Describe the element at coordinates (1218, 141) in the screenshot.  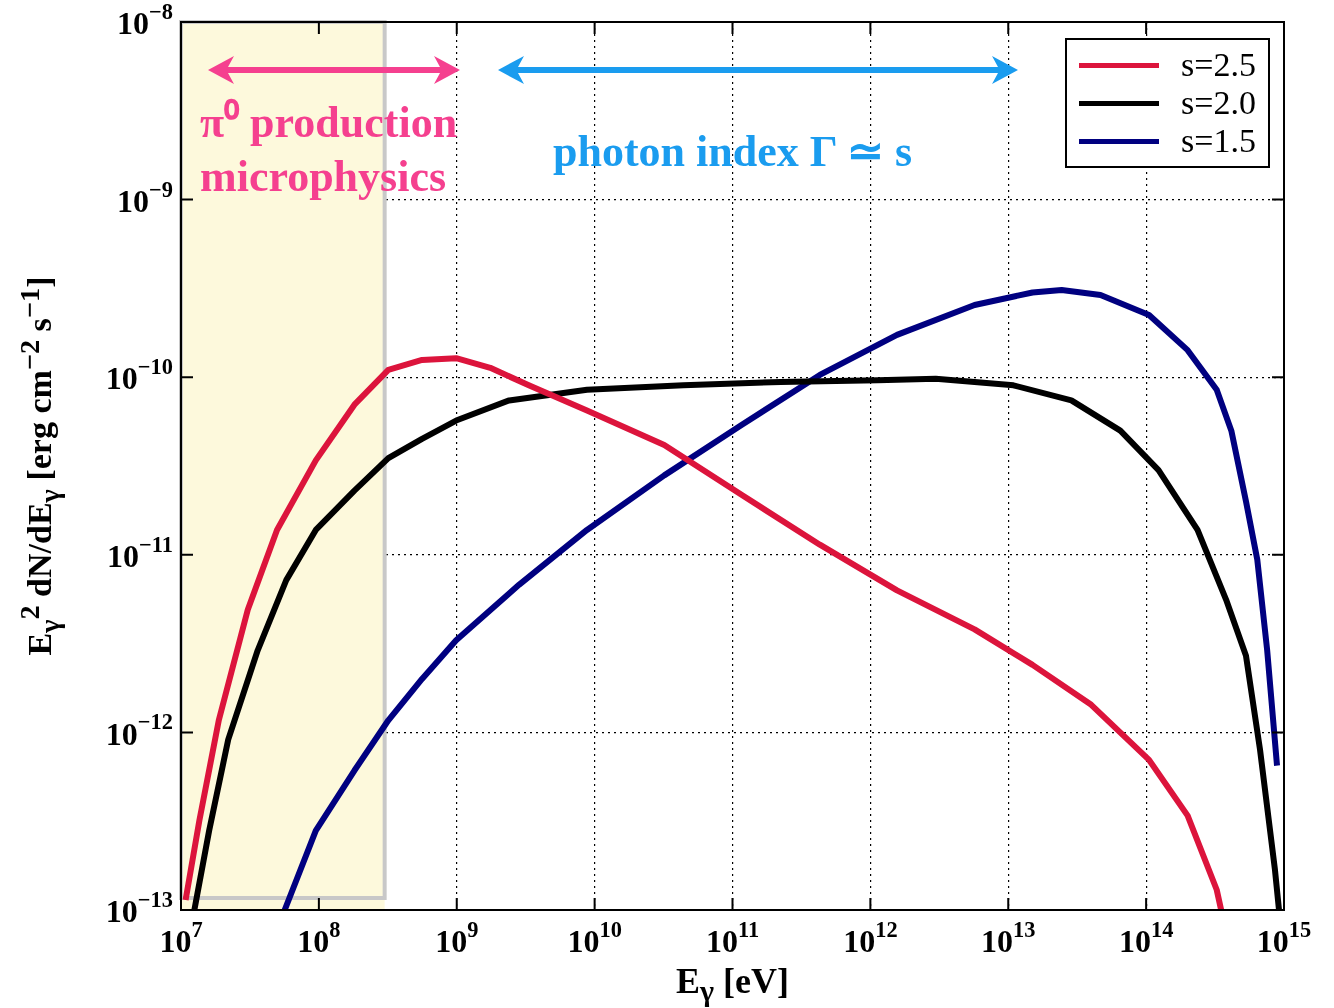
I see `legend-label: s=1.5` at that location.